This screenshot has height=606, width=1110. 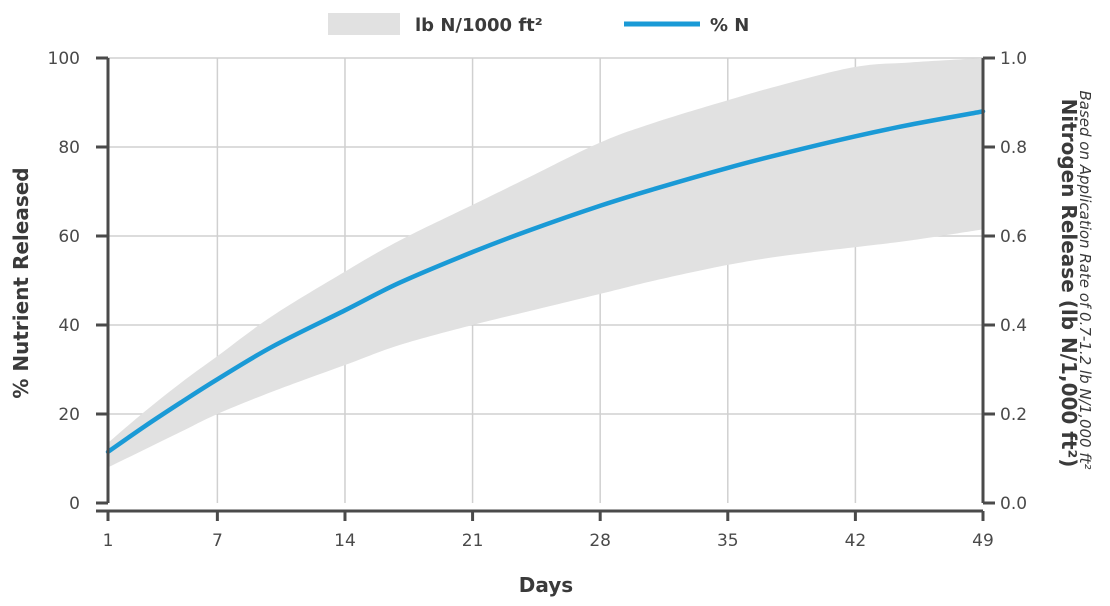 I want to click on y2-tick-label: 0.8, so click(x=1013, y=148).